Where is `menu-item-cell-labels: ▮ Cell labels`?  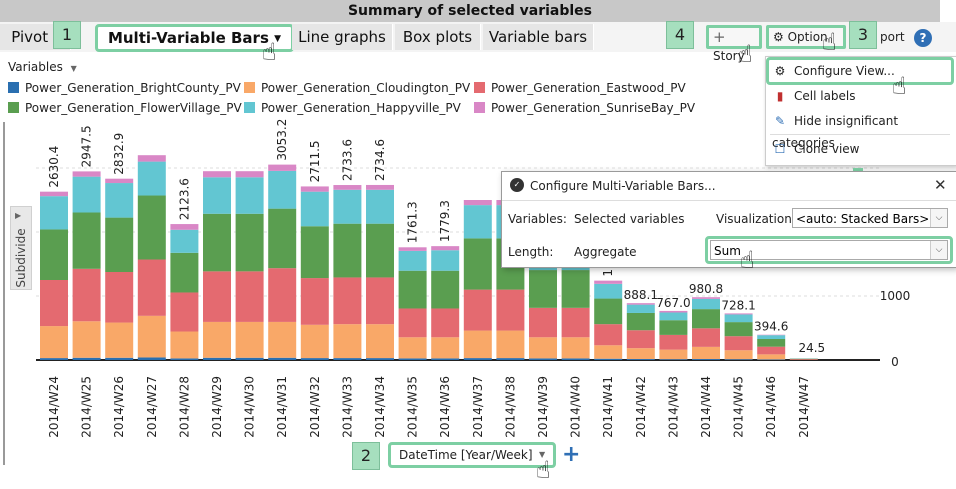
menu-item-cell-labels: ▮ Cell labels is located at coordinates (814, 96).